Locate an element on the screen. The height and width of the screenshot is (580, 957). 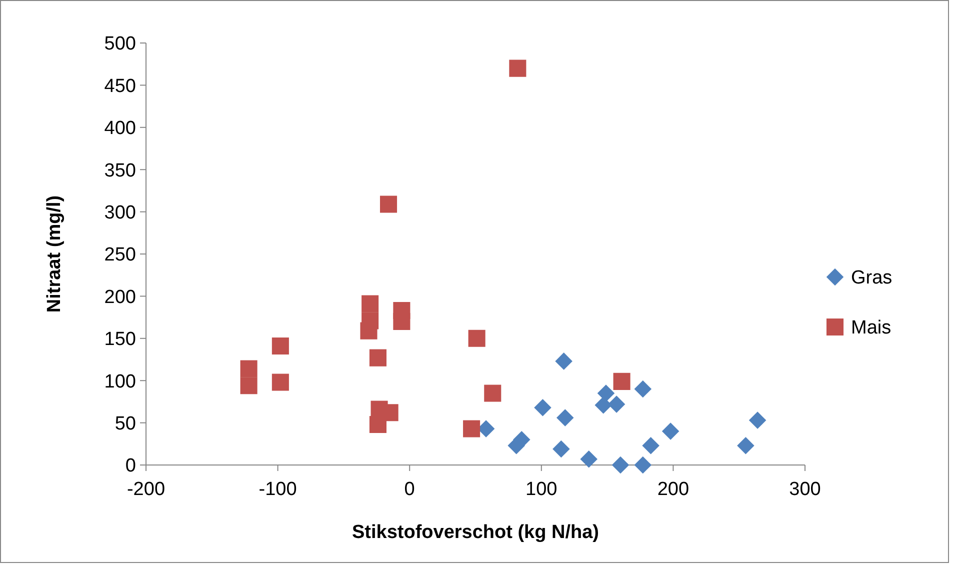
y-tick-label: 500 is located at coordinates (120, 44).